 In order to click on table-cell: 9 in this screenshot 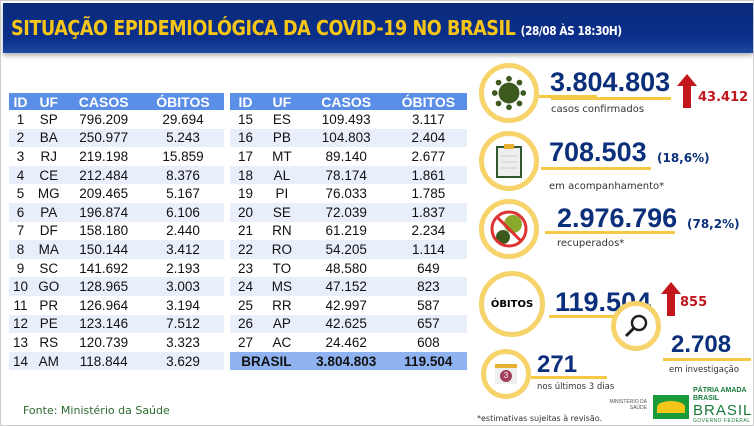, I will do `click(20, 268)`.